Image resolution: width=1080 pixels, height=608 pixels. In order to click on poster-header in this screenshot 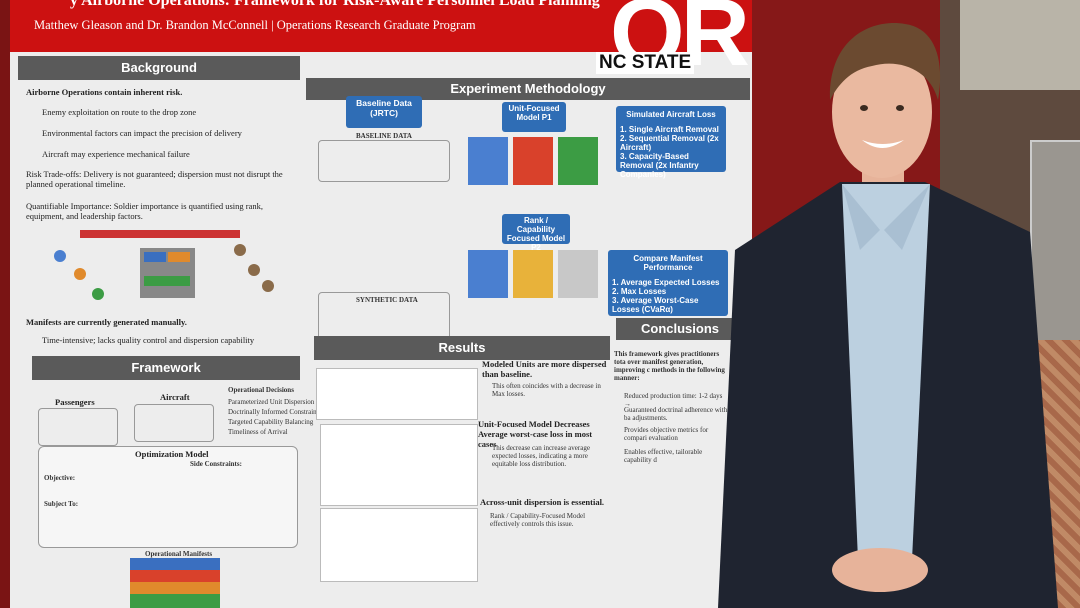, I will do `click(381, 26)`.